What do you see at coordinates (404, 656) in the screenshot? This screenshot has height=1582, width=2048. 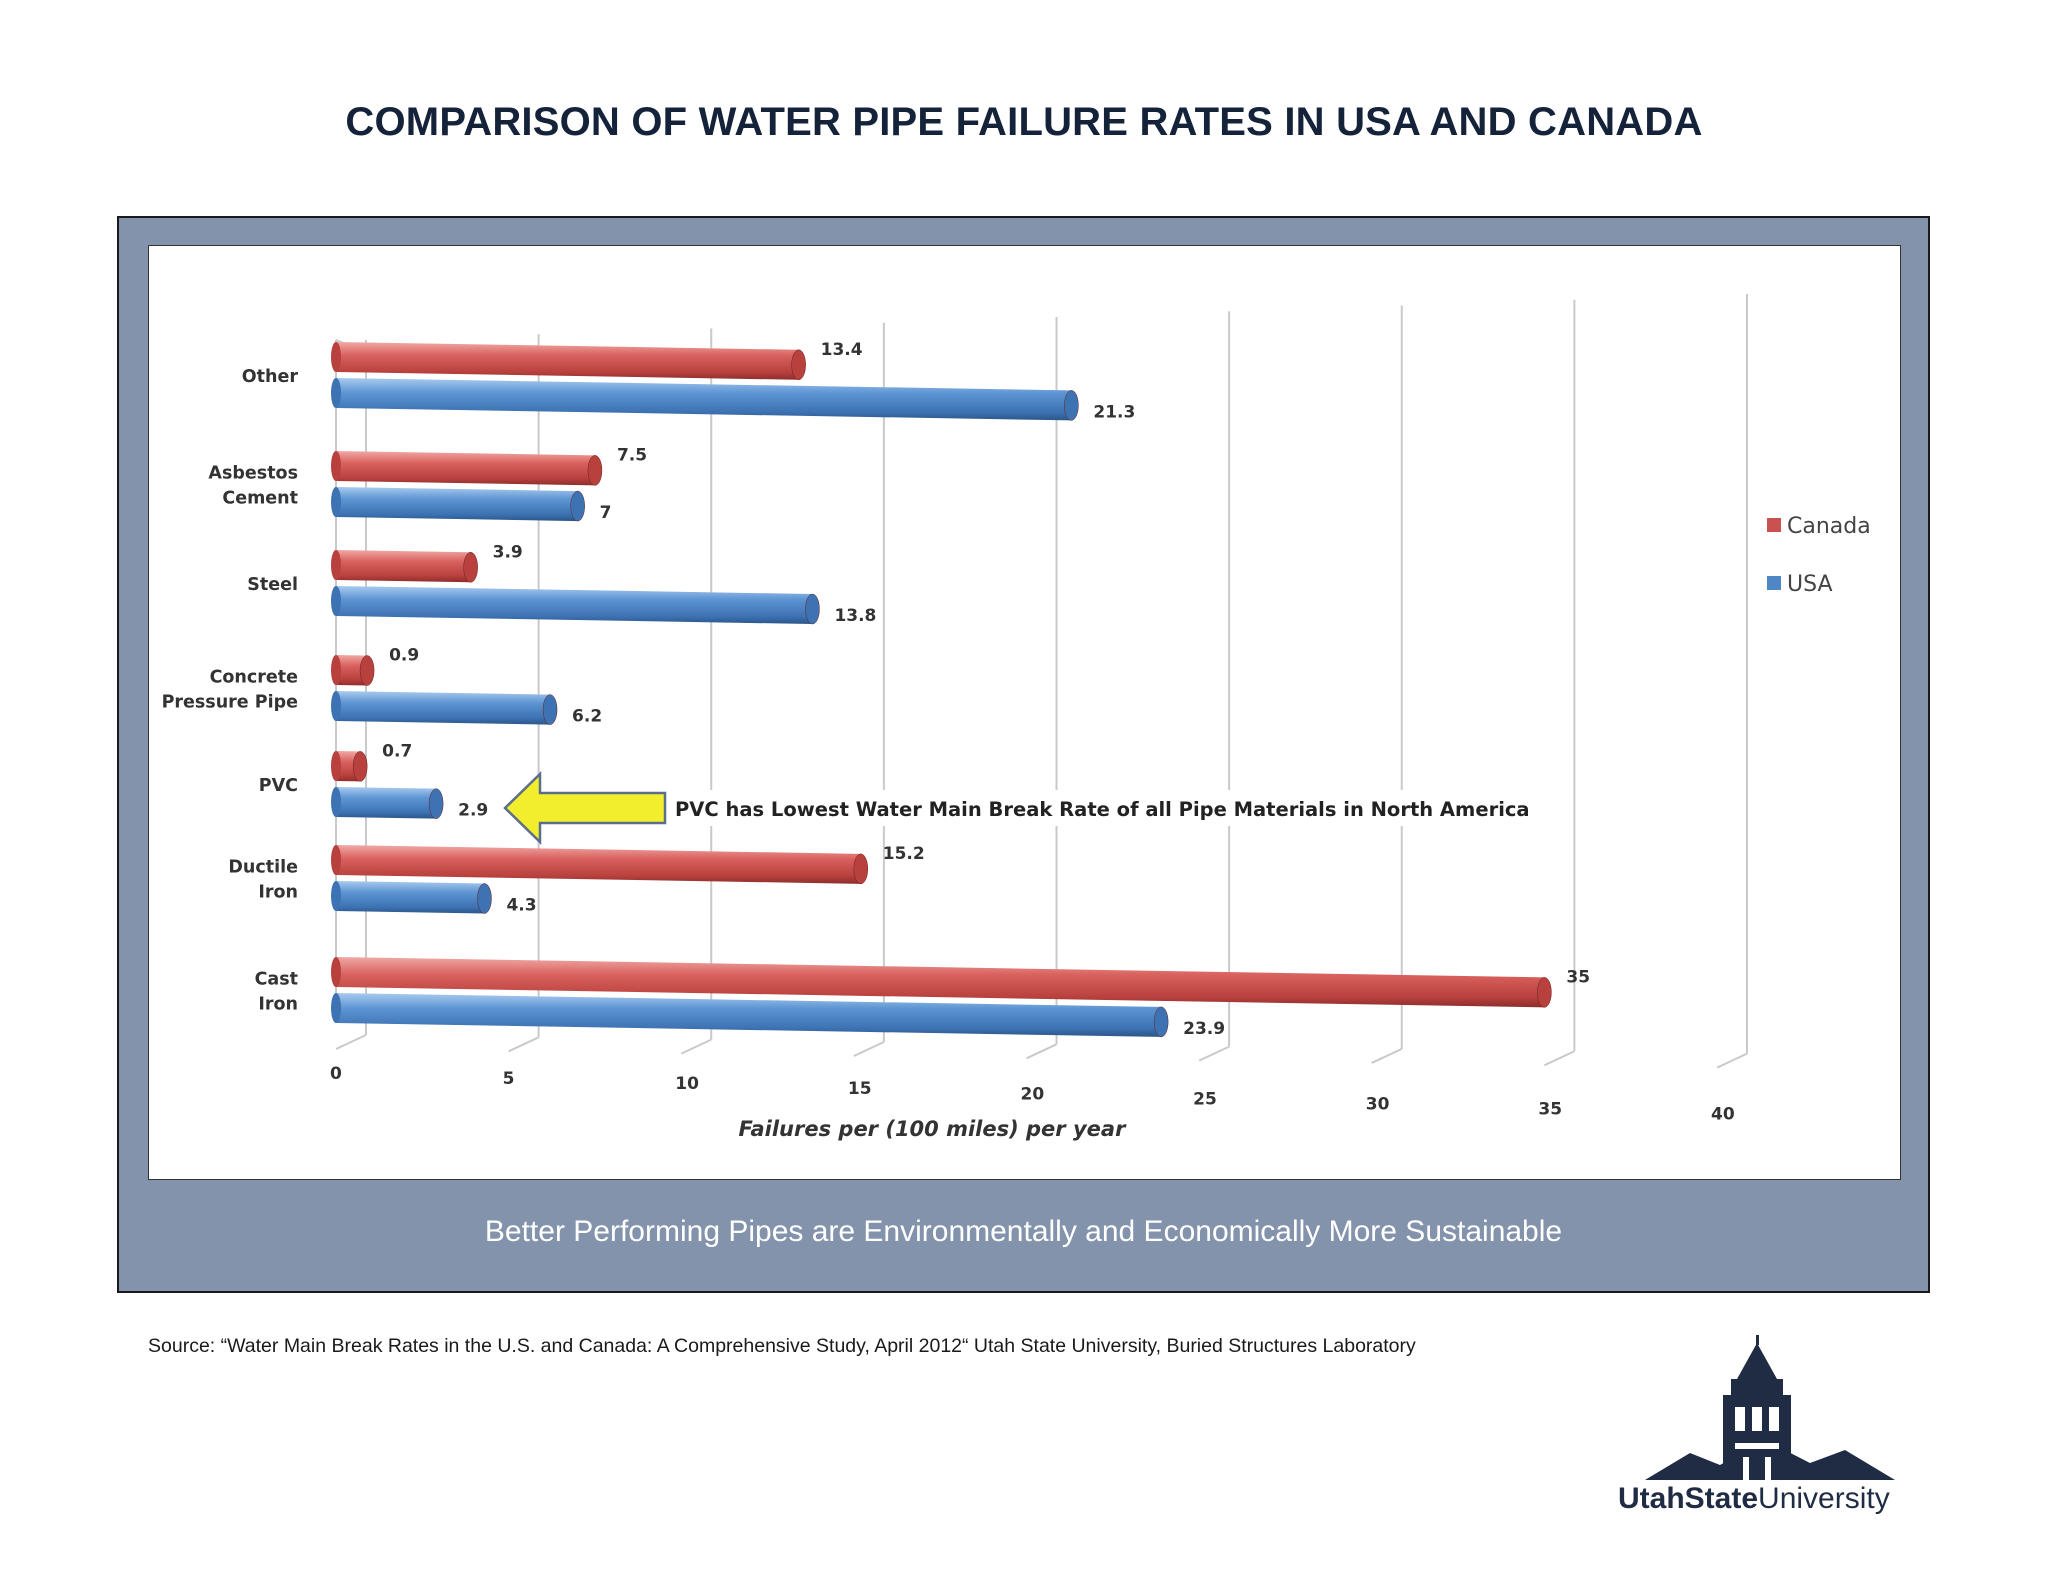 I see `value-label-canada: 0.9` at bounding box center [404, 656].